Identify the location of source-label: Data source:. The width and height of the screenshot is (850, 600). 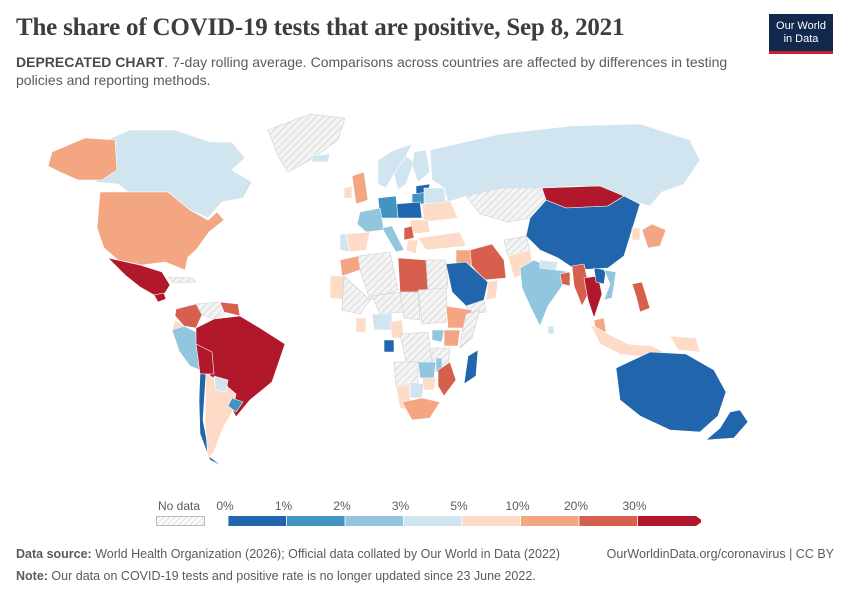
(54, 554).